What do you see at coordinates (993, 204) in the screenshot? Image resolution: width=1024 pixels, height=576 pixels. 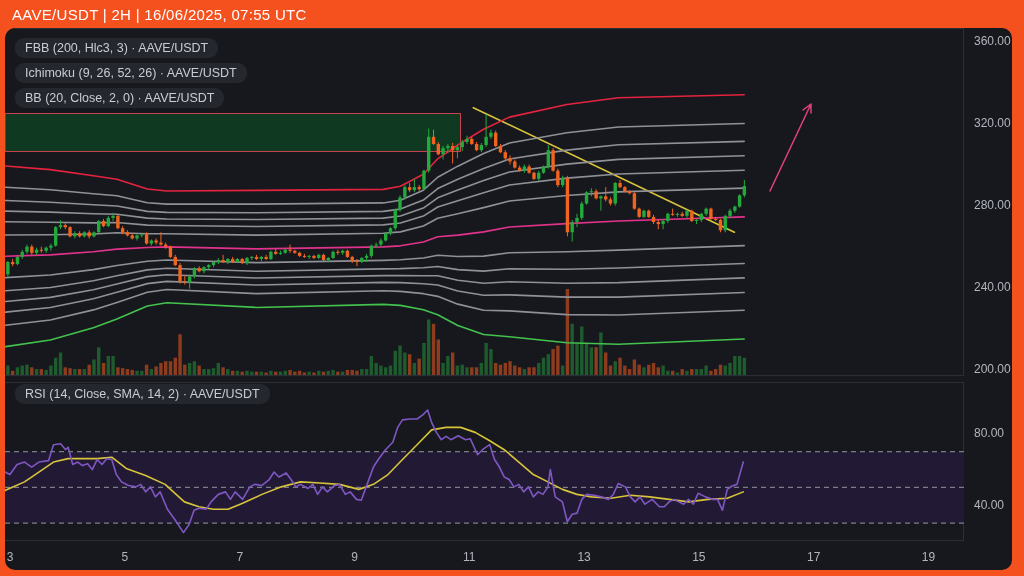 I see `y-tick-label: 280.00` at bounding box center [993, 204].